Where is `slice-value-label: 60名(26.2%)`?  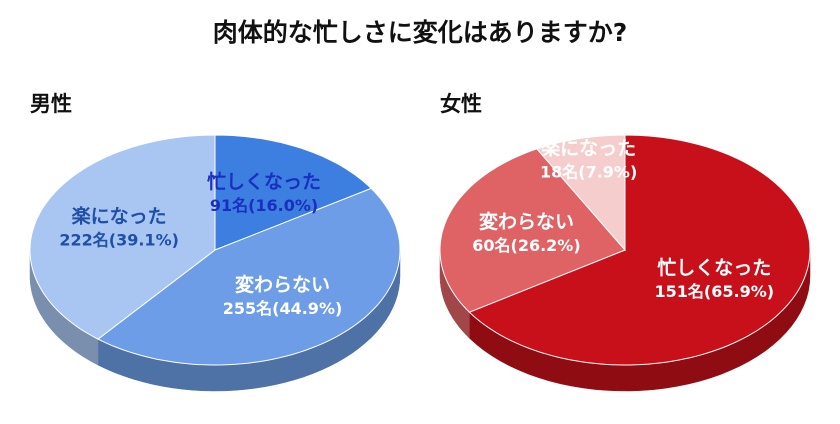 slice-value-label: 60名(26.2%) is located at coordinates (526, 245).